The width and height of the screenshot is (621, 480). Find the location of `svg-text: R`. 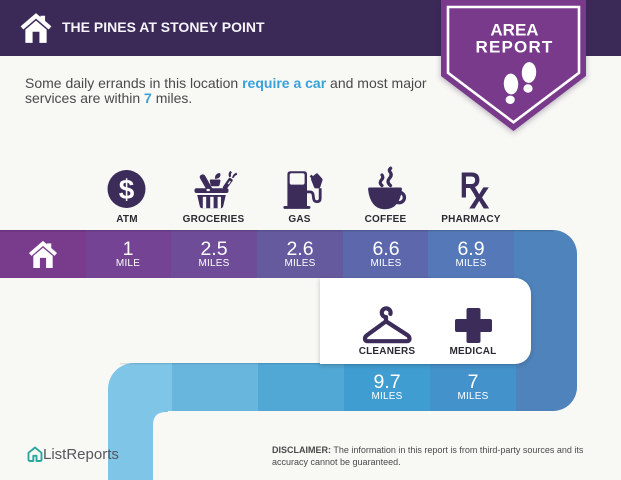

svg-text: R is located at coordinates (471, 185).